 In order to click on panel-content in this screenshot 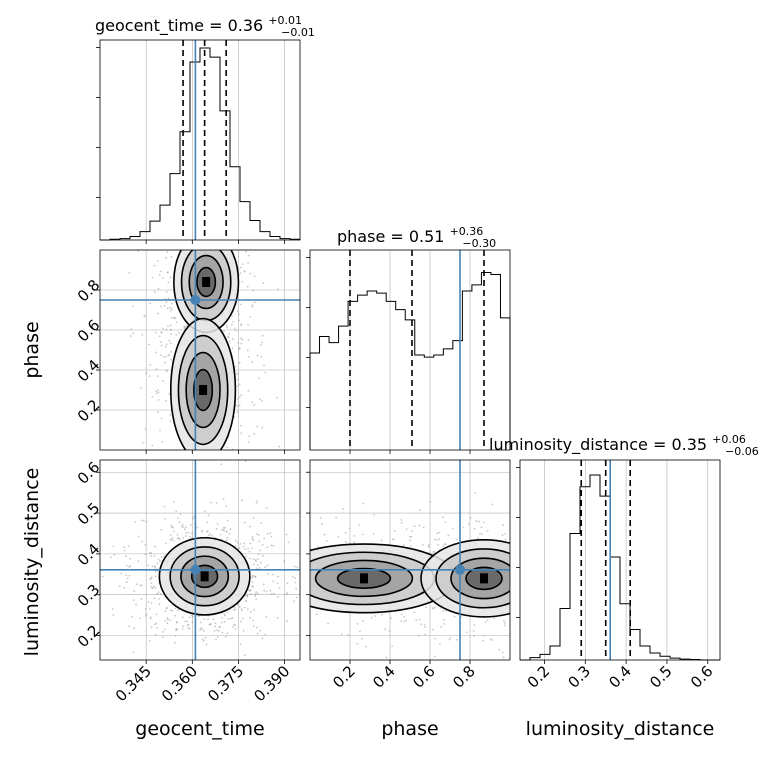, I will do `click(200, 354)`.